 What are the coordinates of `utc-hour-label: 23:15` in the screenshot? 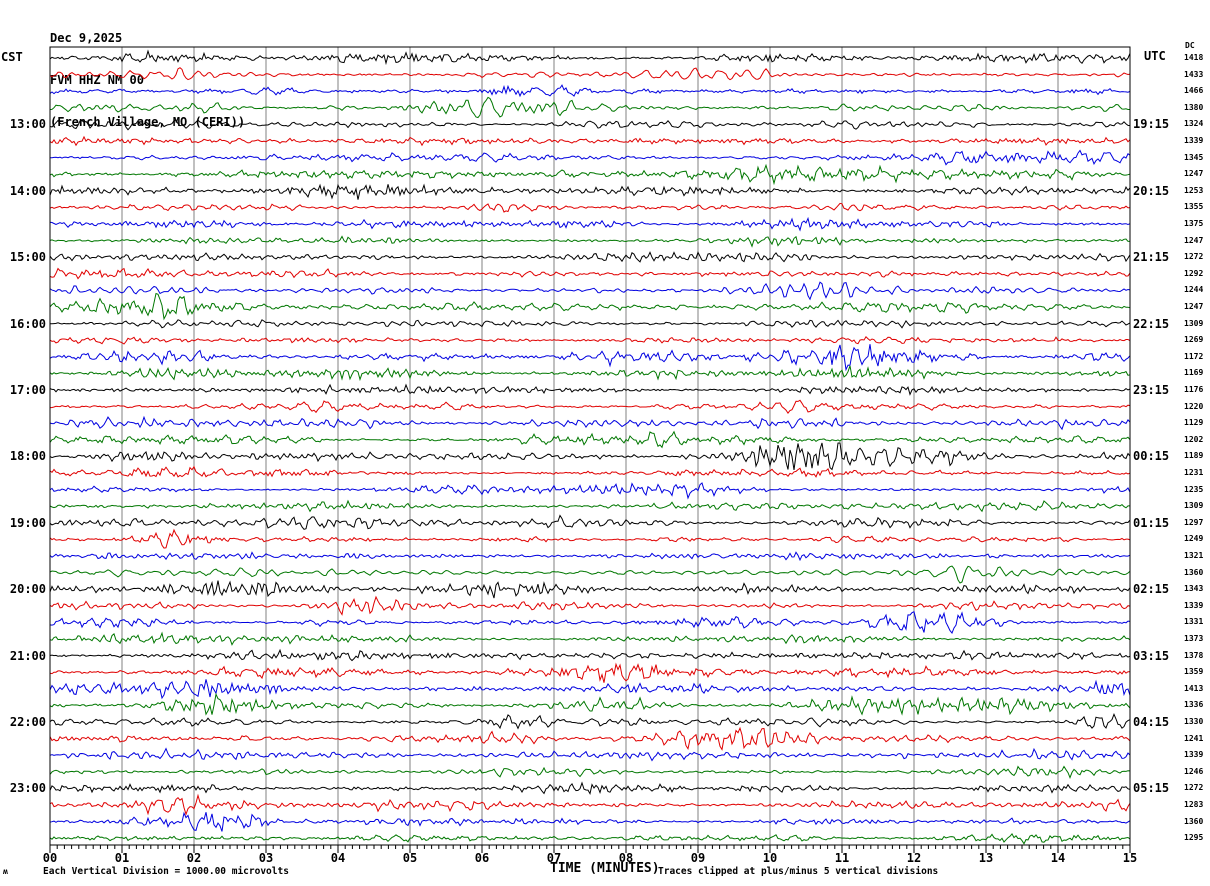 It's located at (1151, 390).